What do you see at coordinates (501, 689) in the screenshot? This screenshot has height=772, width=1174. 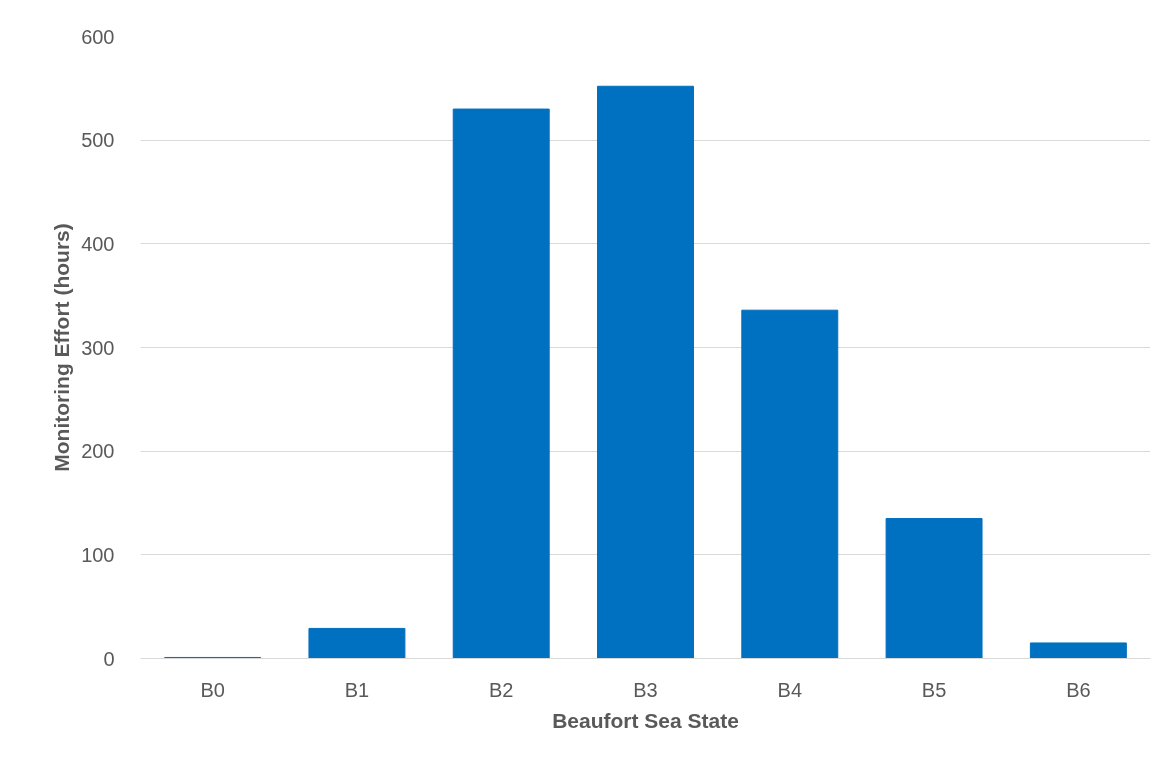 I see `x-tick-label: B2` at bounding box center [501, 689].